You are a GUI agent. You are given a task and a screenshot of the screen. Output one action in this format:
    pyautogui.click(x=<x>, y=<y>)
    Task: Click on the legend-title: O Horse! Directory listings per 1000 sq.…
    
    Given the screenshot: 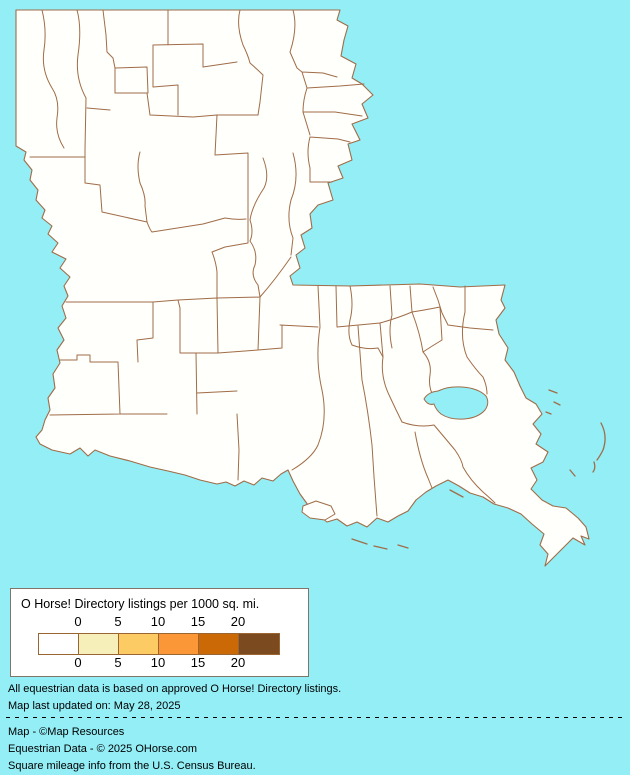 What is the action you would take?
    pyautogui.click(x=140, y=604)
    